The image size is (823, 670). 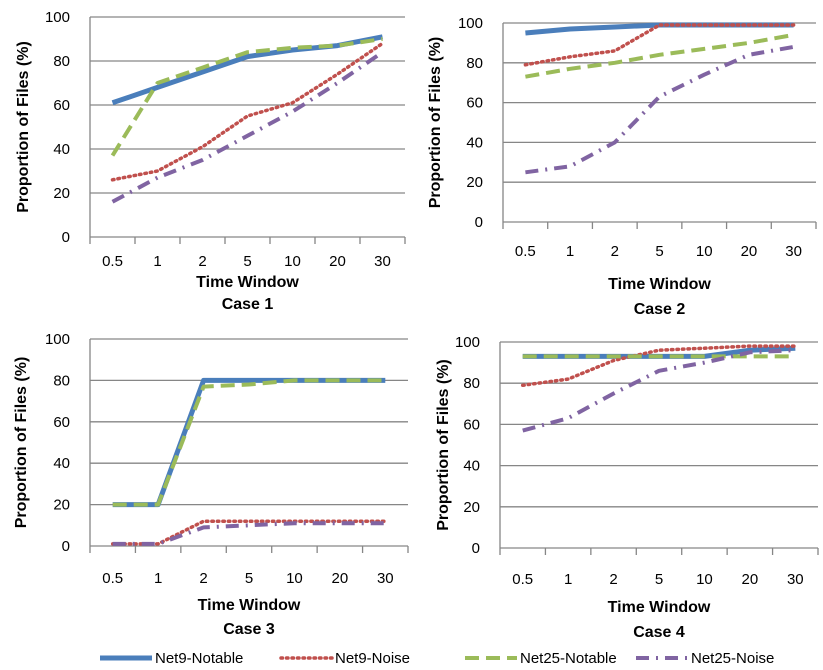 What do you see at coordinates (659, 632) in the screenshot?
I see `panel-caption: Case 4` at bounding box center [659, 632].